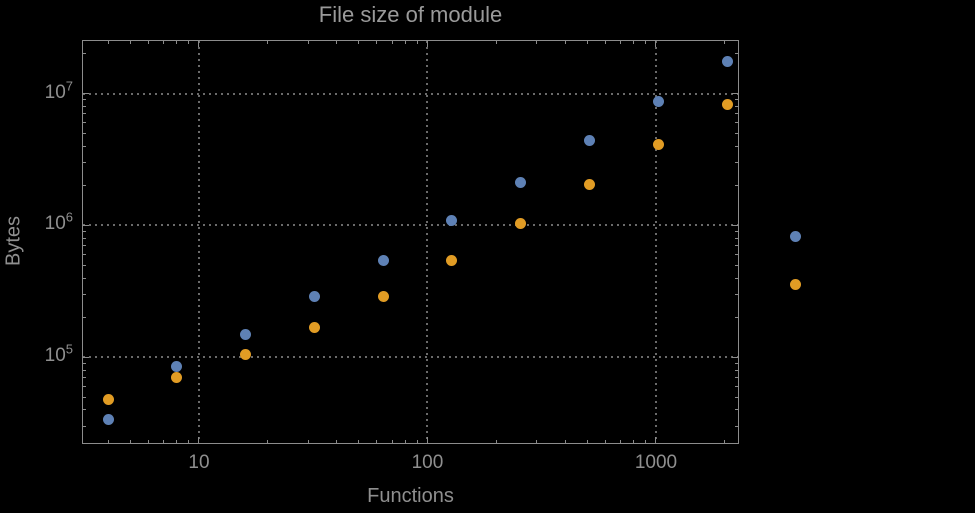 The image size is (975, 513). I want to click on y-gridline, so click(410, 93).